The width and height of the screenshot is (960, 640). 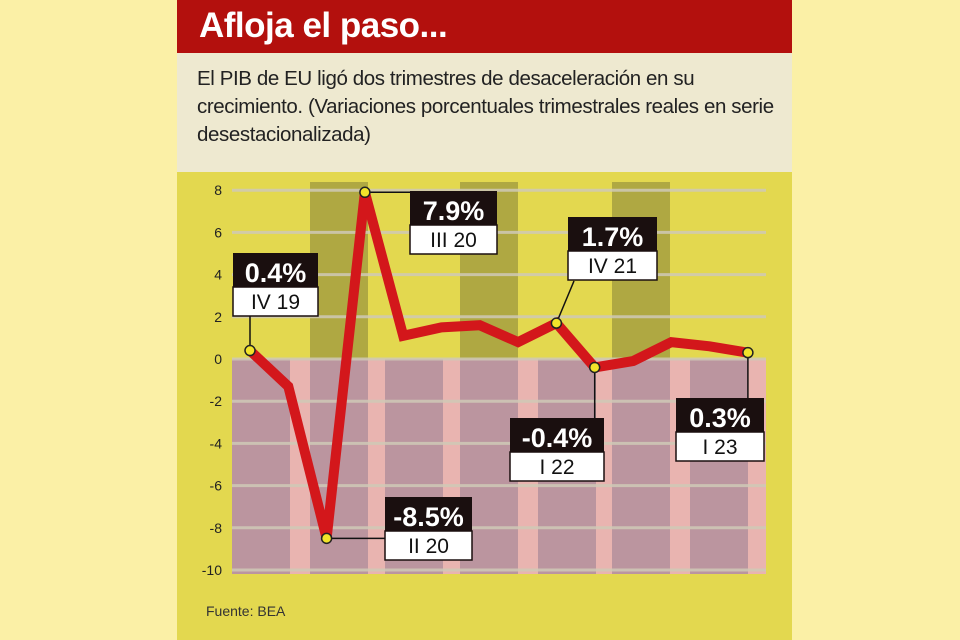 What do you see at coordinates (276, 273) in the screenshot?
I see `annotation-value: 0.4%` at bounding box center [276, 273].